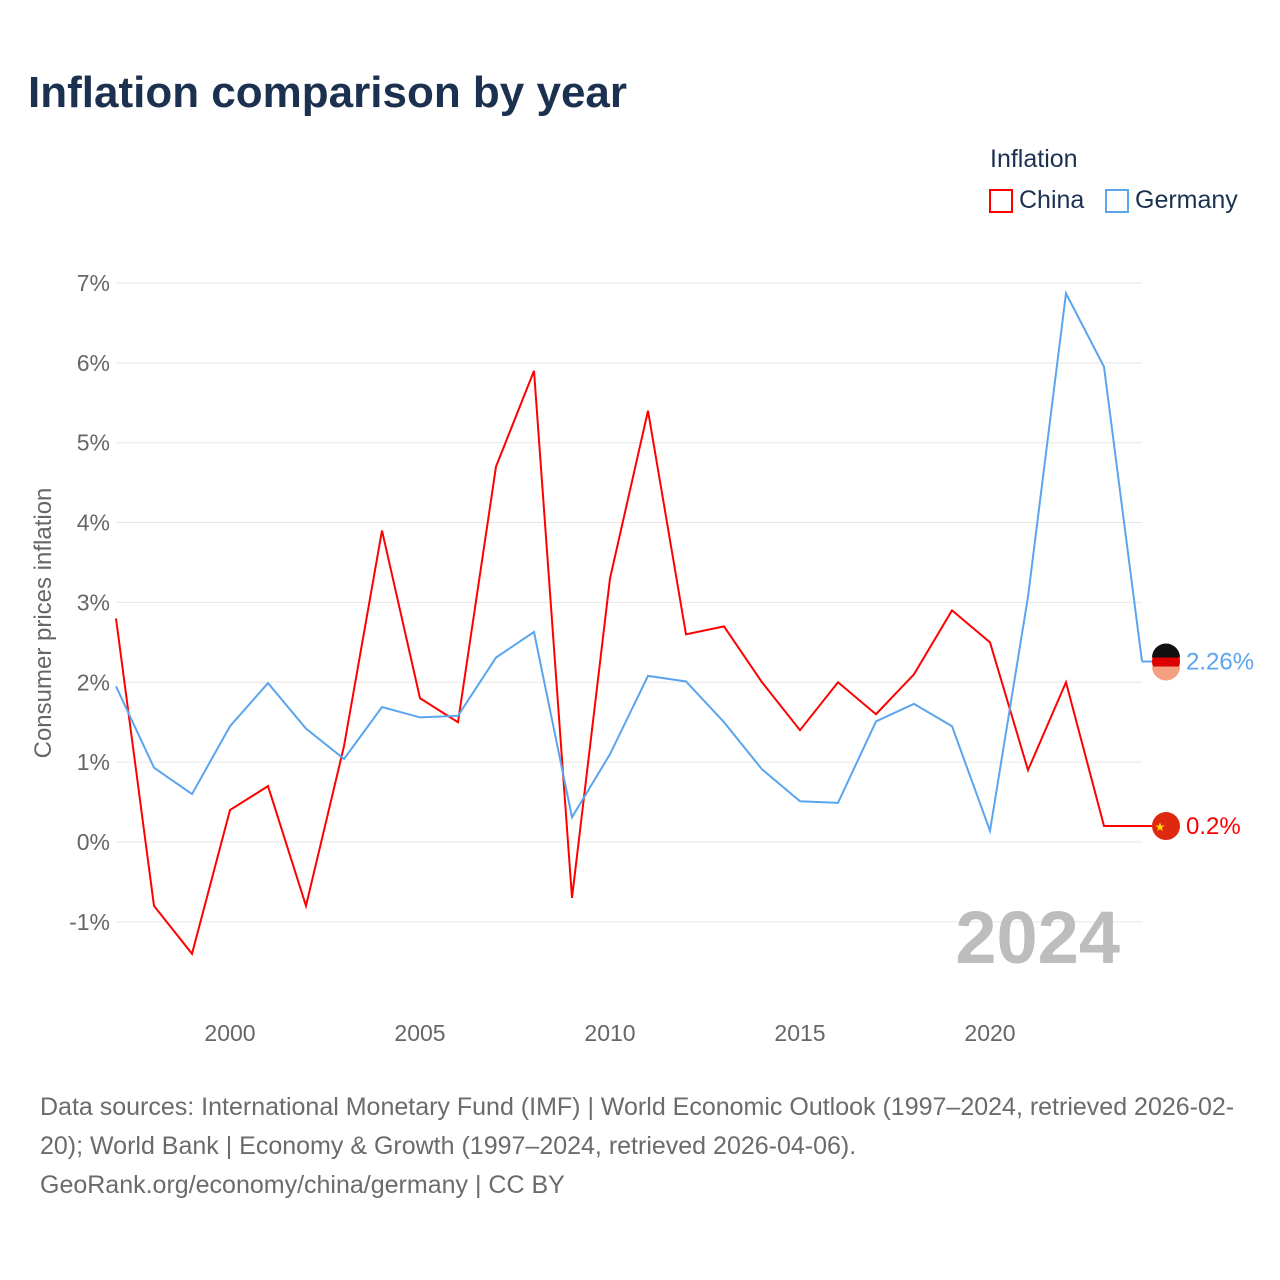 Image resolution: width=1280 pixels, height=1280 pixels. I want to click on end-value-label-china: 0.2%, so click(1213, 826).